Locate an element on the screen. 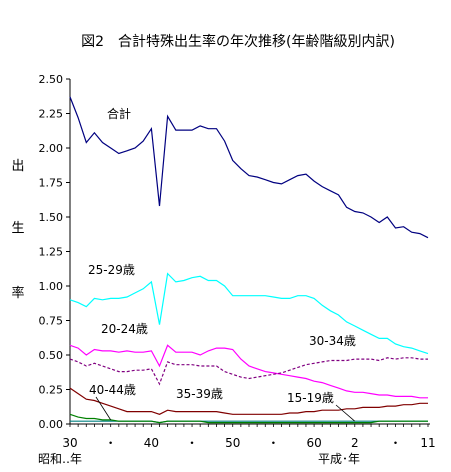 Image resolution: width=451 pixels, height=472 pixels. era-label-heisei: 平成･年 is located at coordinates (339, 459).